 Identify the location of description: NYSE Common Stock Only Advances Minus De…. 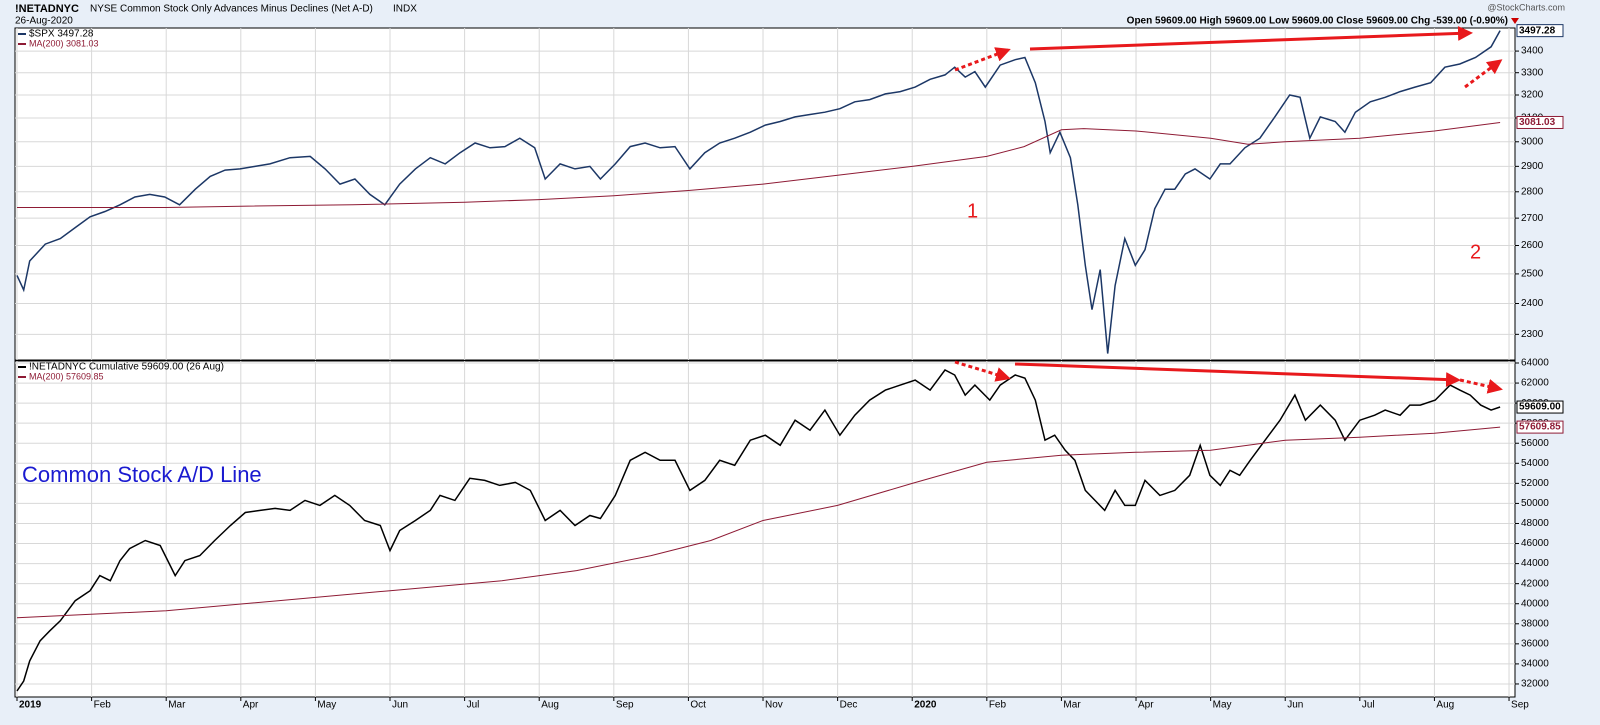
(231, 9).